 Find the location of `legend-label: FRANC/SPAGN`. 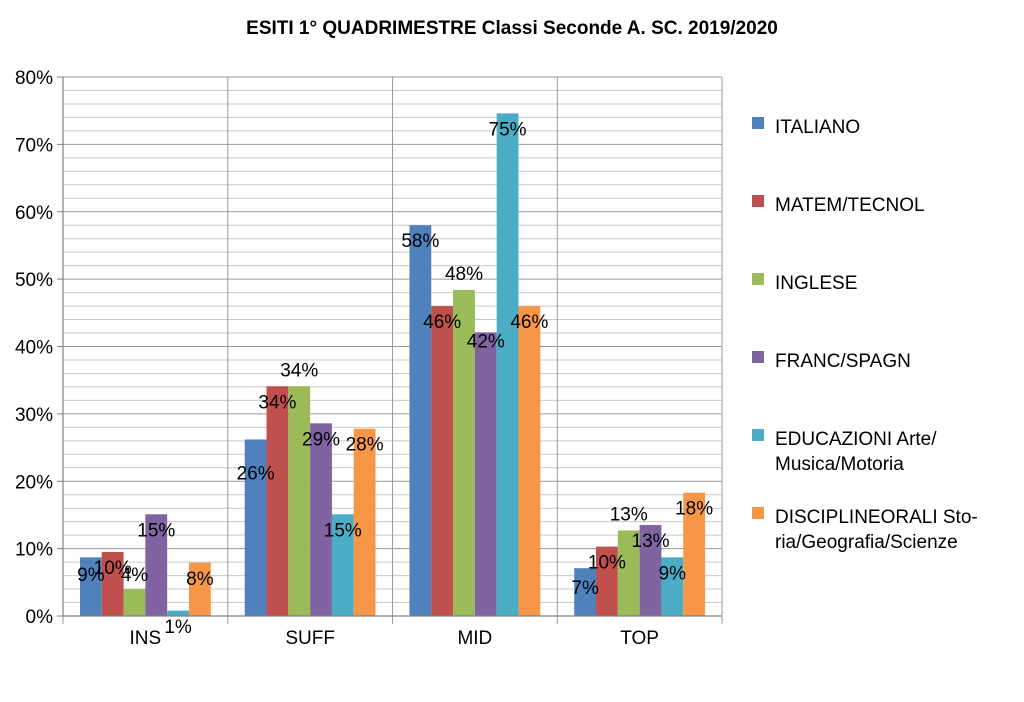

legend-label: FRANC/SPAGN is located at coordinates (843, 361).